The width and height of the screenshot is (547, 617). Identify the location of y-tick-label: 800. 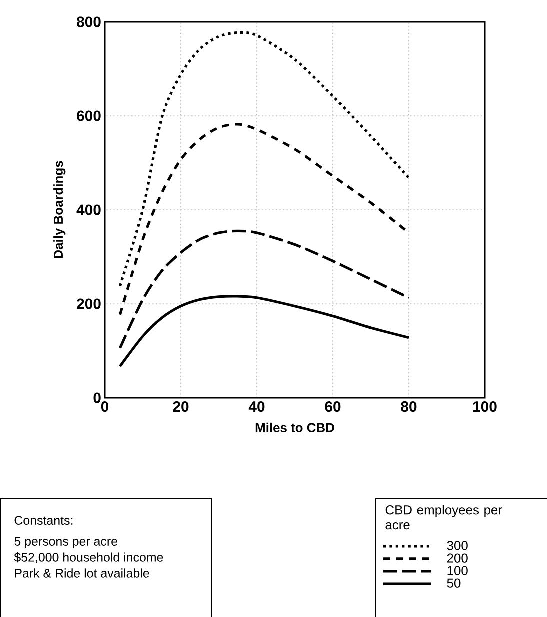
(89, 22).